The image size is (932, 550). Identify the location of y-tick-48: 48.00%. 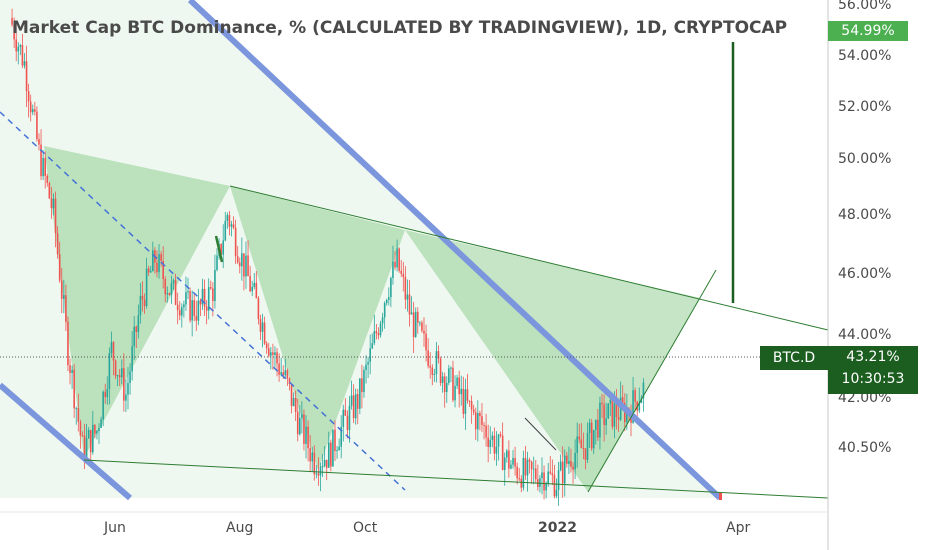
(865, 215).